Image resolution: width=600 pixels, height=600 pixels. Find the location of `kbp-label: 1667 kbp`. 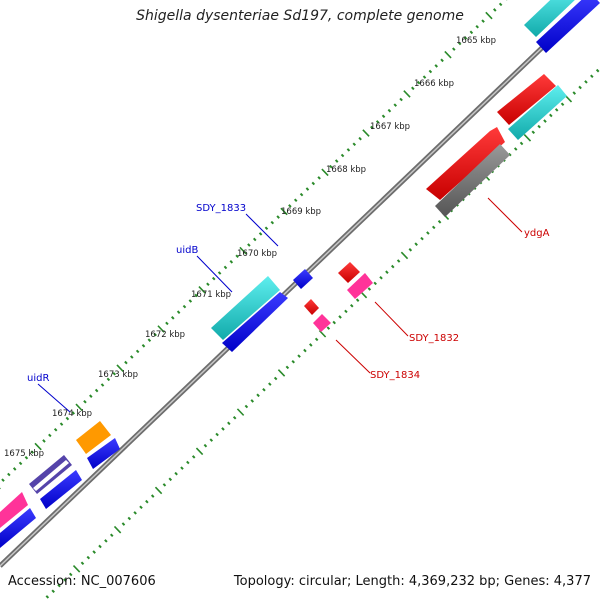

kbp-label: 1667 kbp is located at coordinates (390, 127).